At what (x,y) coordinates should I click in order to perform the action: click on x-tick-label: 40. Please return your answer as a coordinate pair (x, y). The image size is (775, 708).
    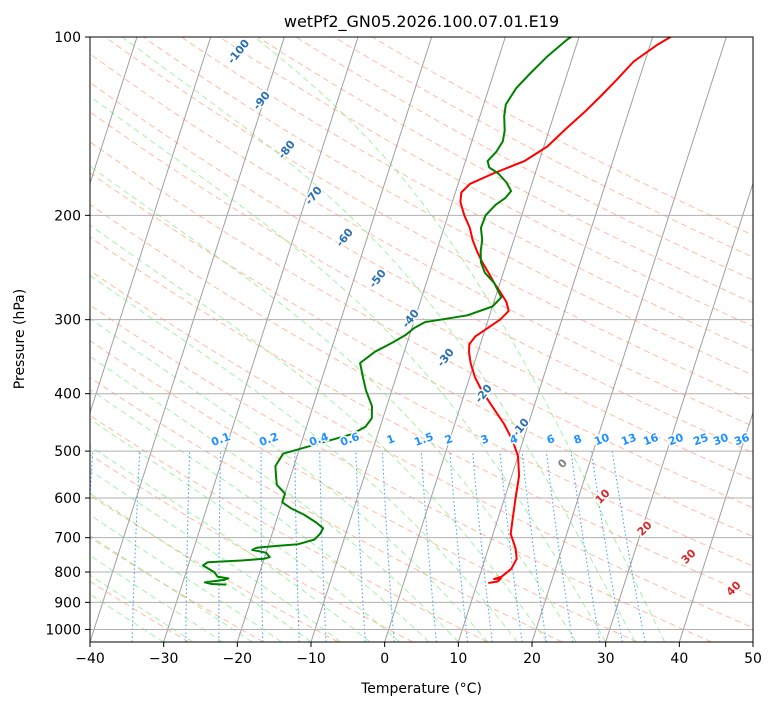
    Looking at the image, I should click on (679, 659).